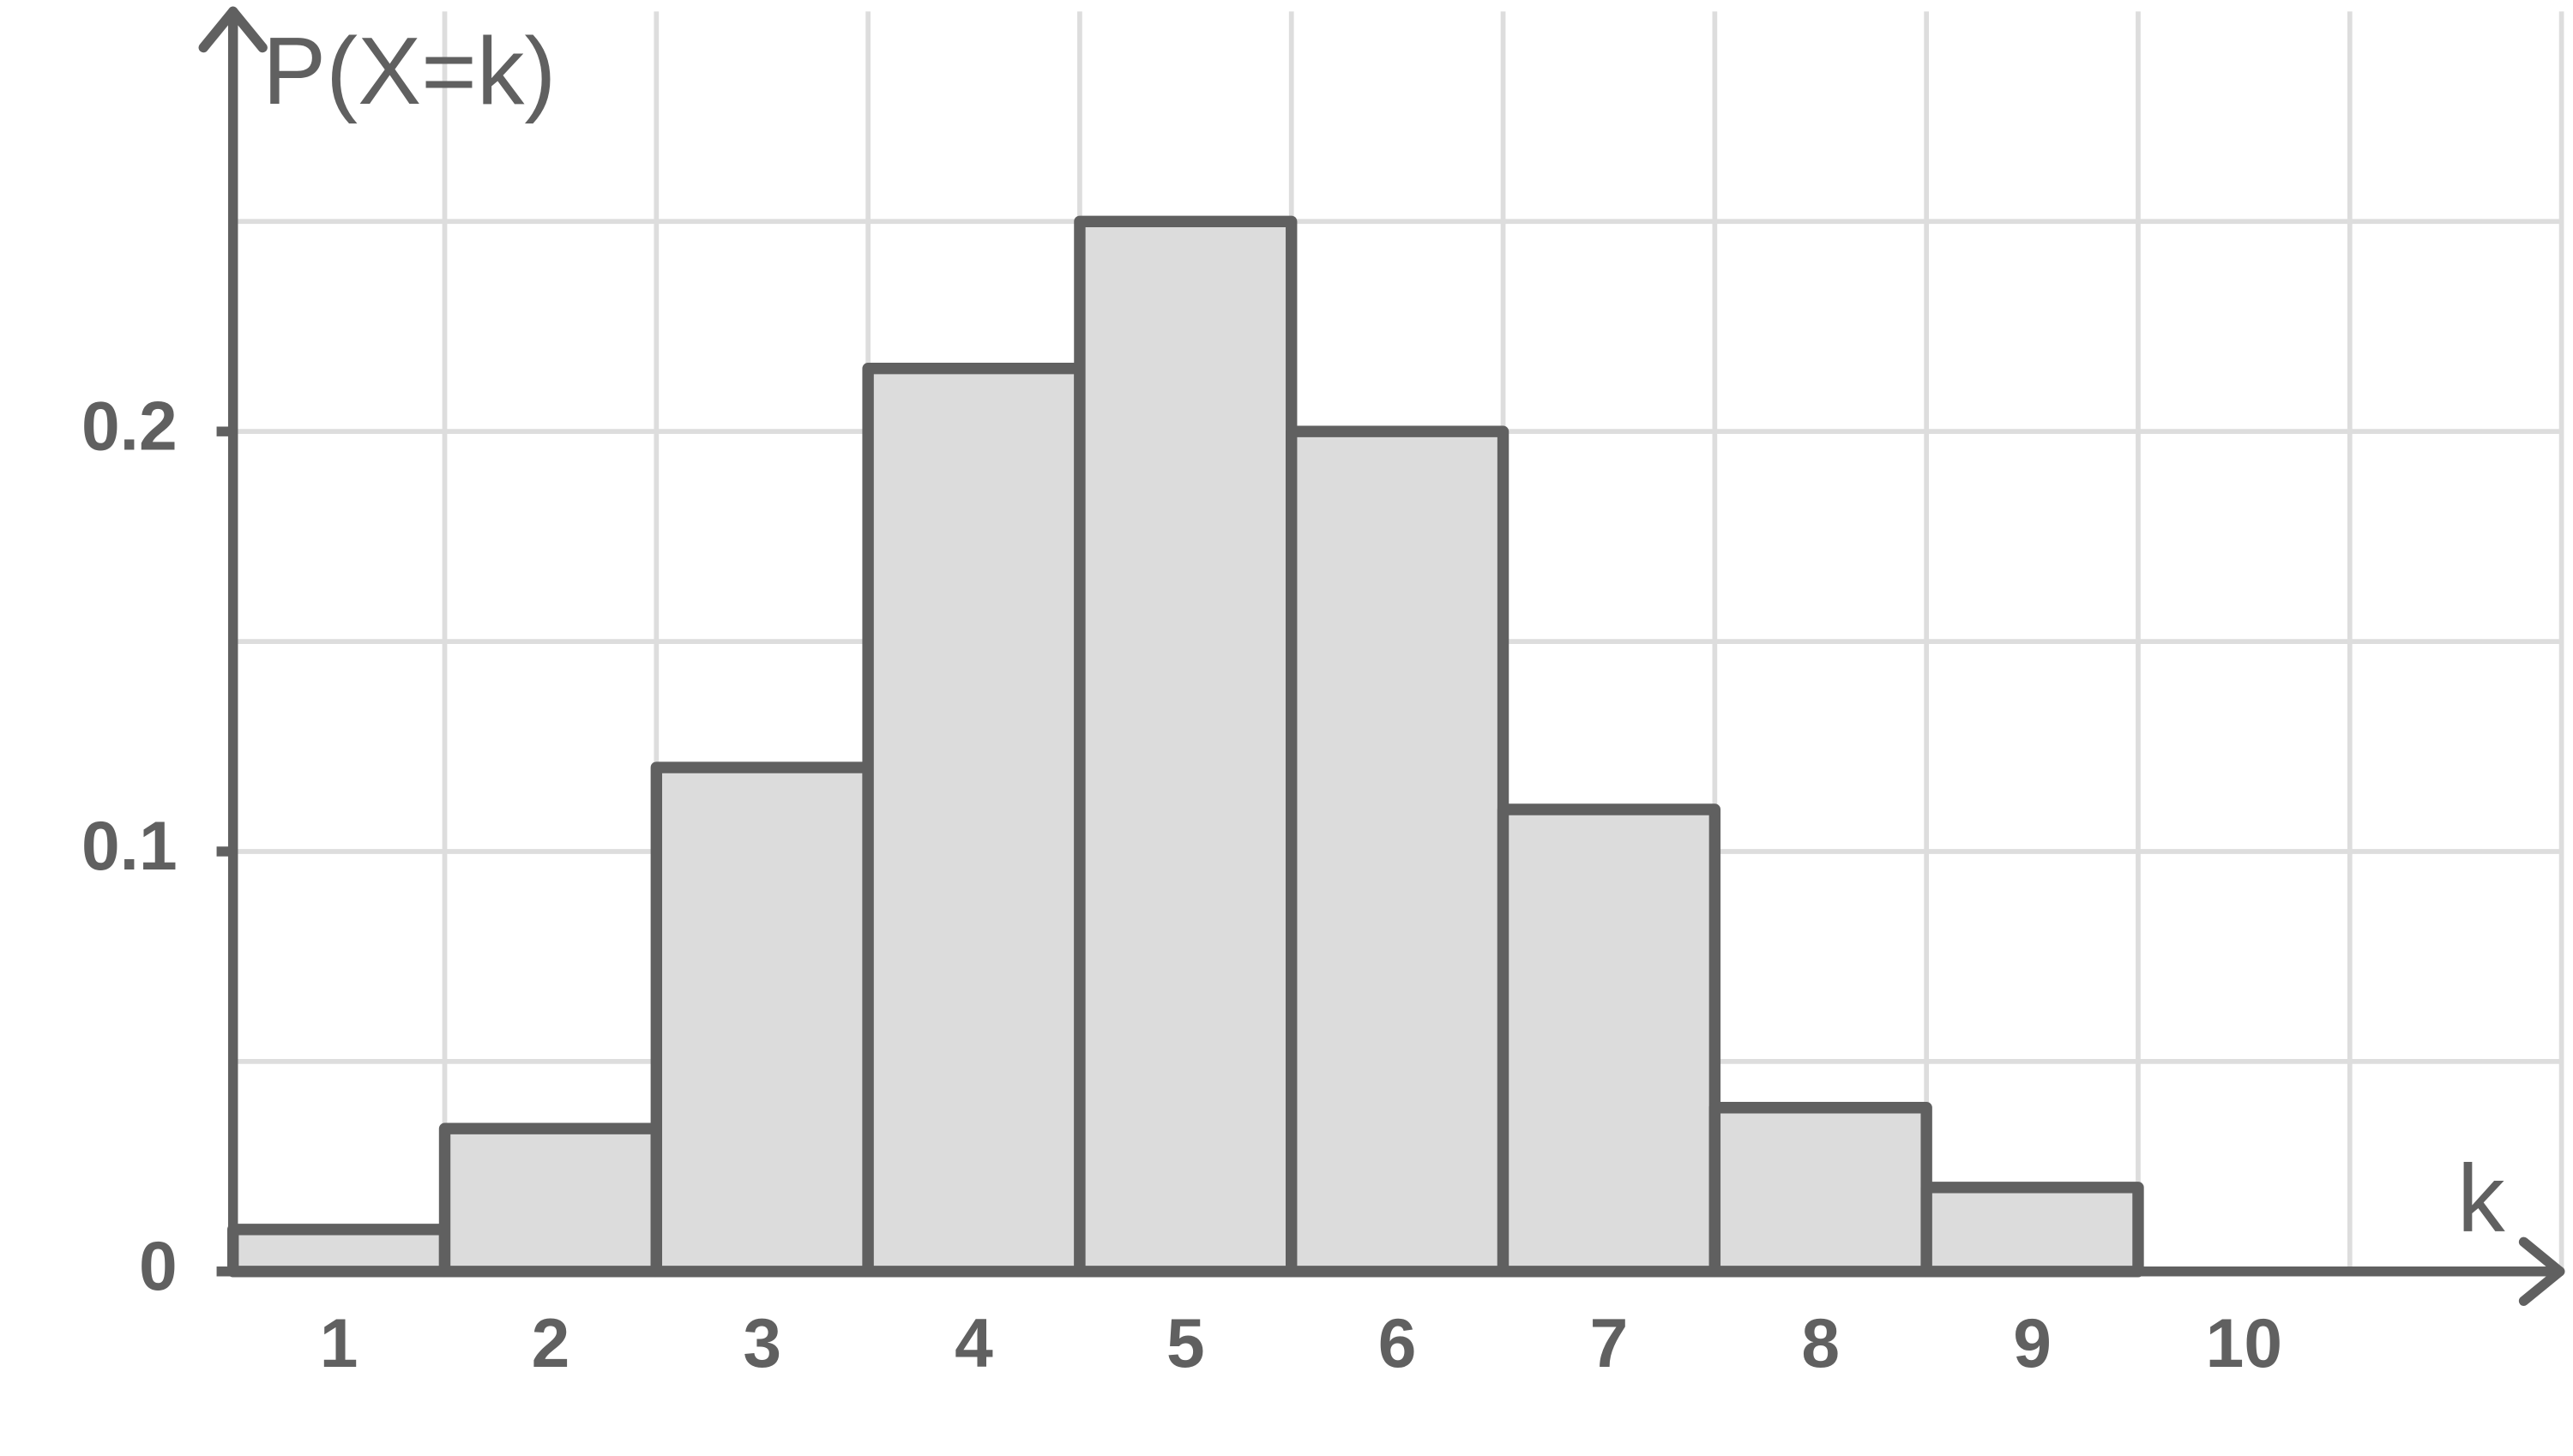  What do you see at coordinates (1397, 1344) in the screenshot?
I see `x-tick-label: 6` at bounding box center [1397, 1344].